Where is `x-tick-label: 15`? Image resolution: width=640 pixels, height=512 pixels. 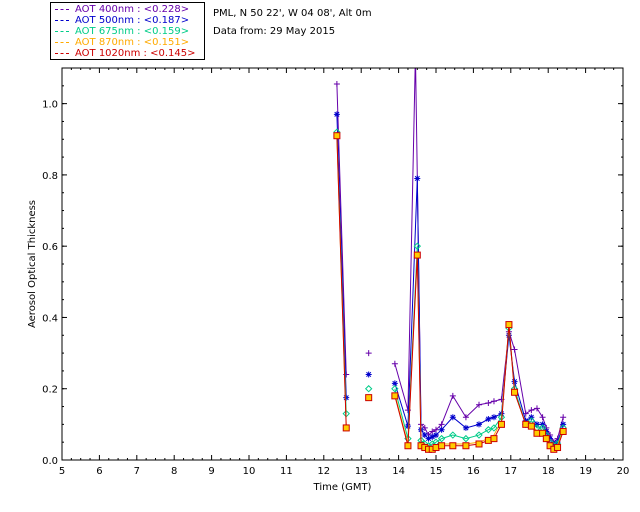
x-tick-label: 15 is located at coordinates (436, 471).